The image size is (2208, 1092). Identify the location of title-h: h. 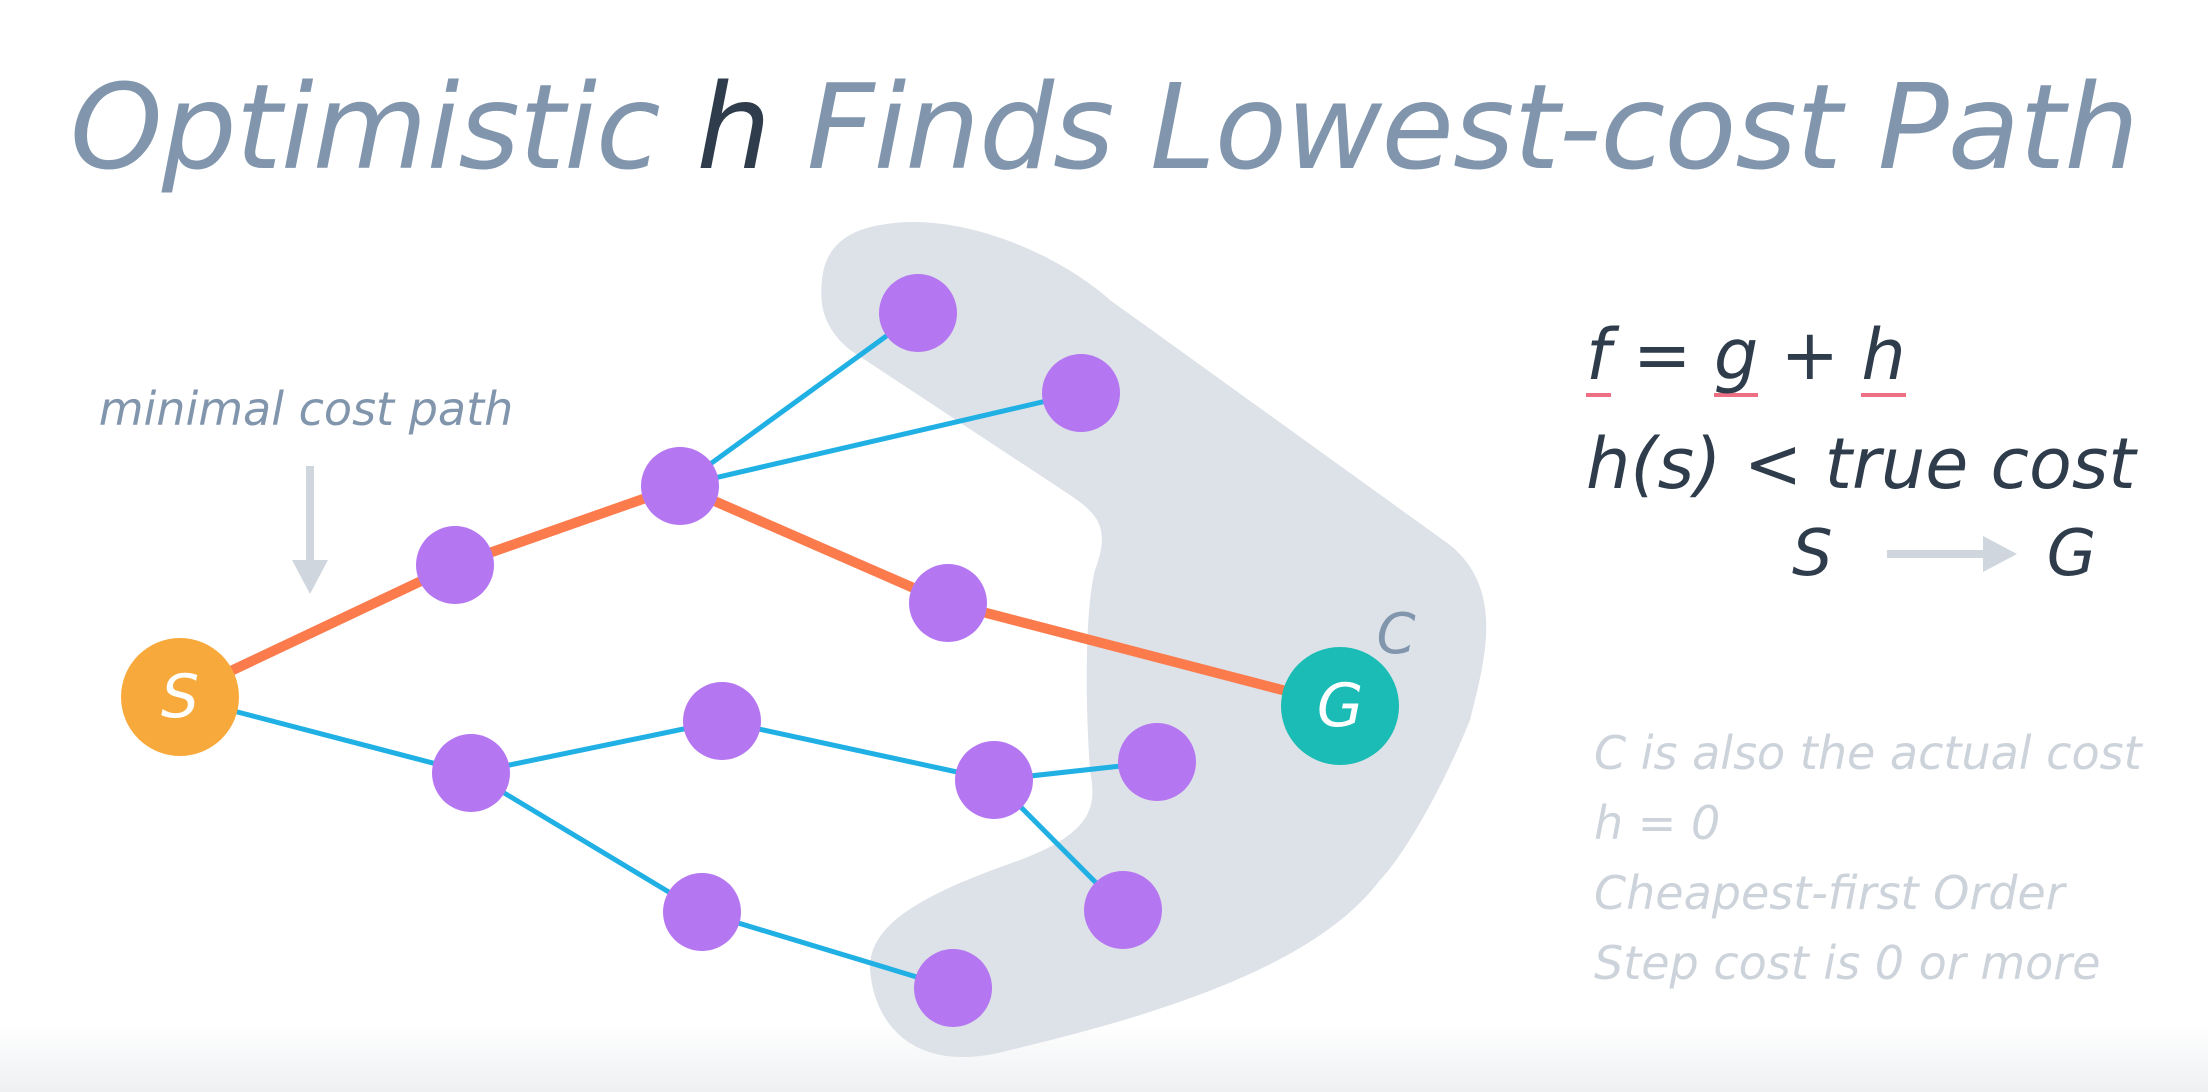
(733, 127).